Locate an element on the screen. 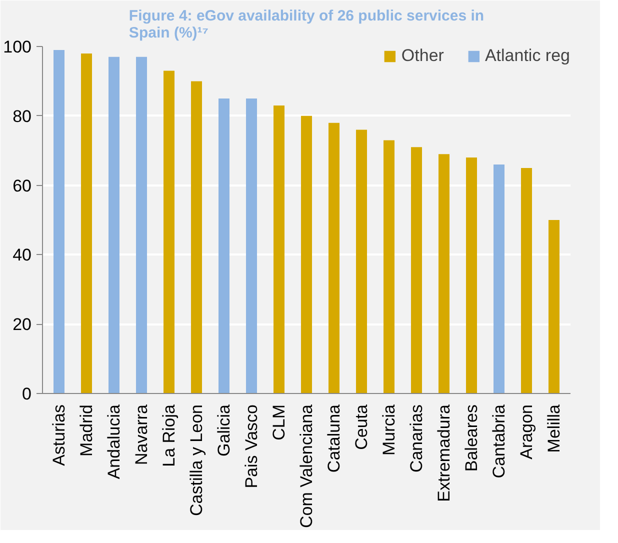  y-tick-label: 60 is located at coordinates (22, 186).